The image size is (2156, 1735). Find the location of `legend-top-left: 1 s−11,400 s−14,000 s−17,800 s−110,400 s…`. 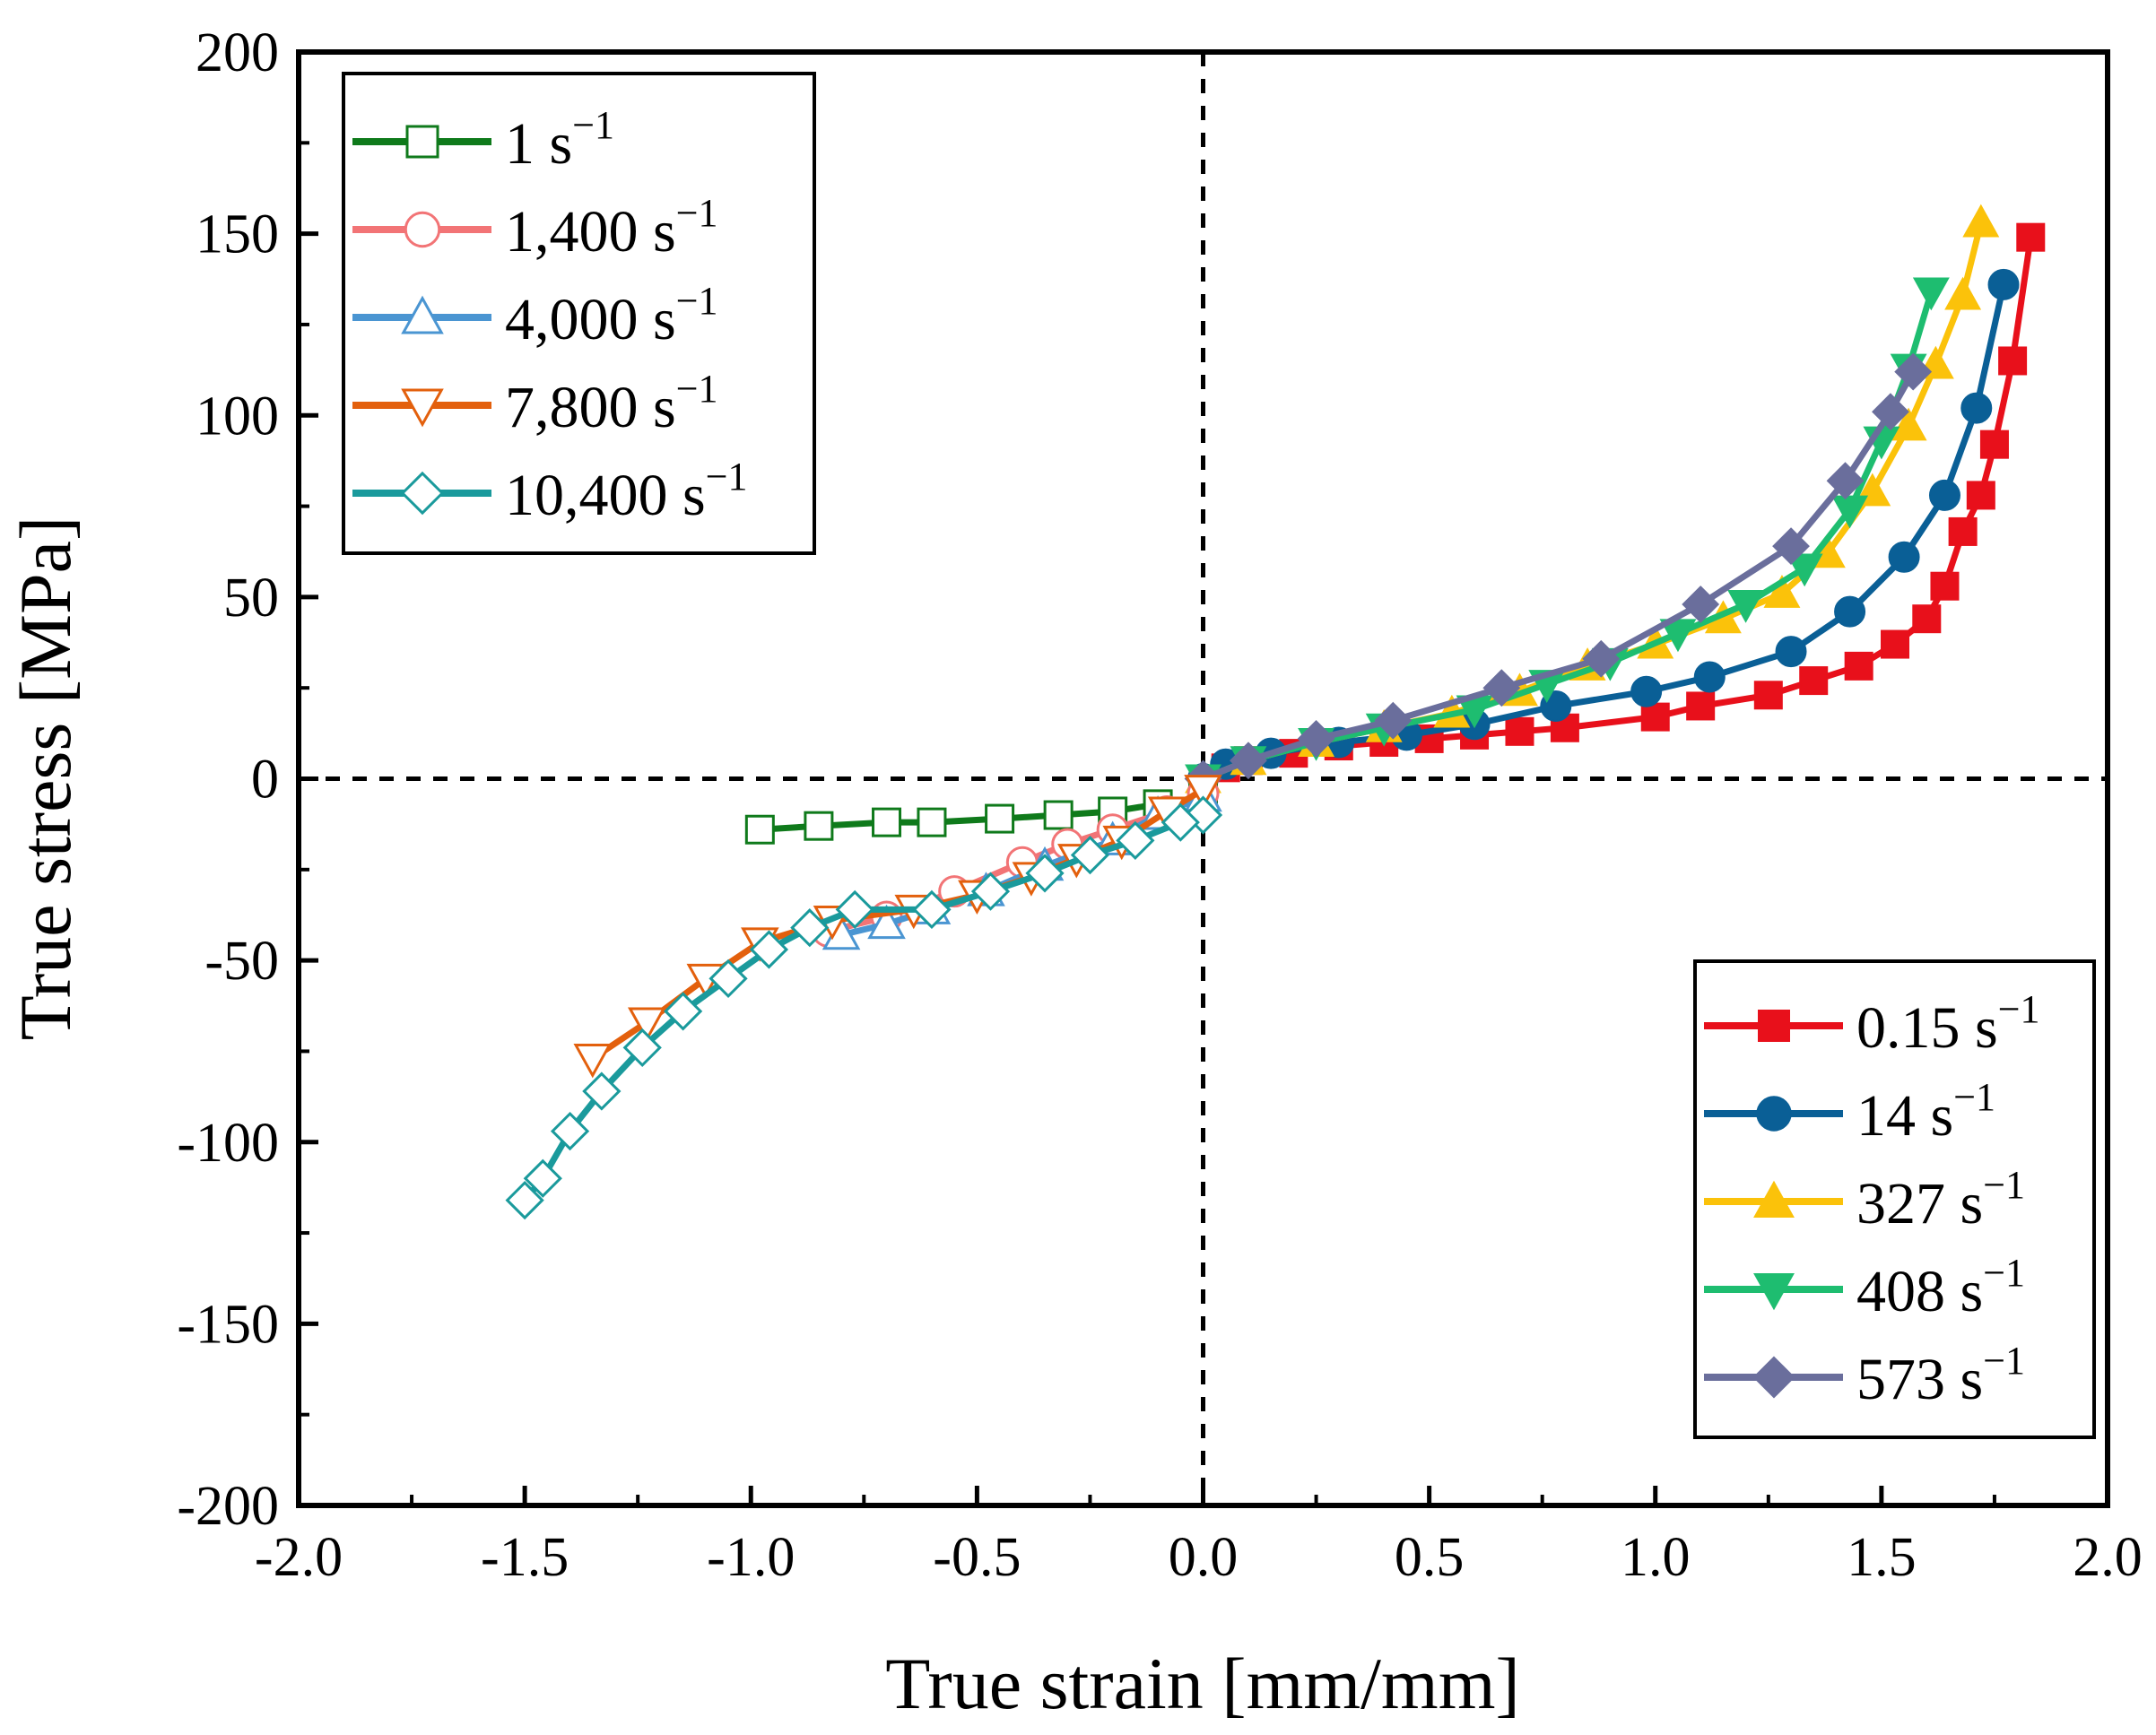

legend-top-left: 1 s−11,400 s−14,000 s−17,800 s−110,400 s… is located at coordinates (579, 313).